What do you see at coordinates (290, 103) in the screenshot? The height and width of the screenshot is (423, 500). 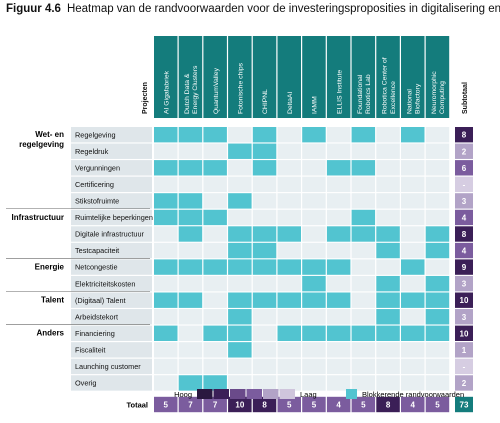 I see `column-header-label: DeltaAI` at bounding box center [290, 103].